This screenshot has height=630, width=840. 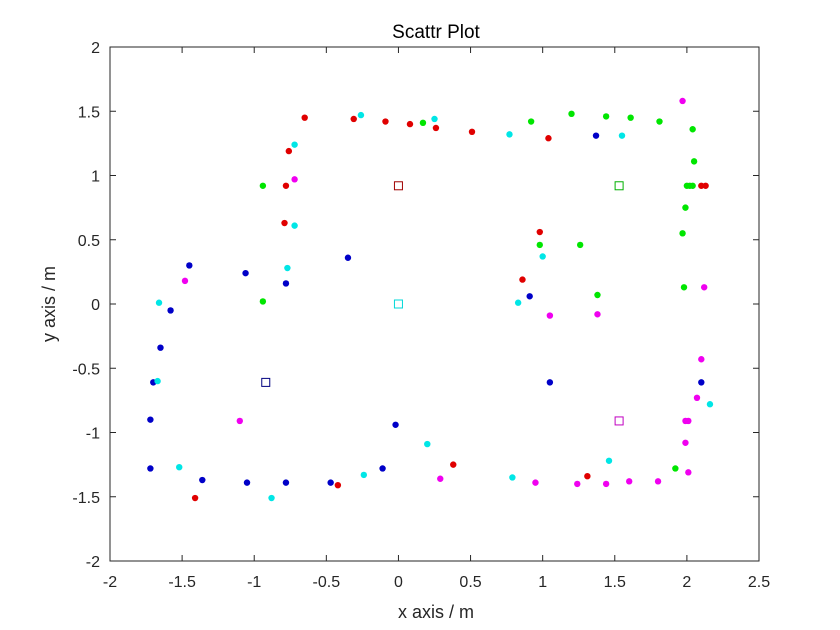 I want to click on y-tick-label: -1.5, so click(x=86, y=498).